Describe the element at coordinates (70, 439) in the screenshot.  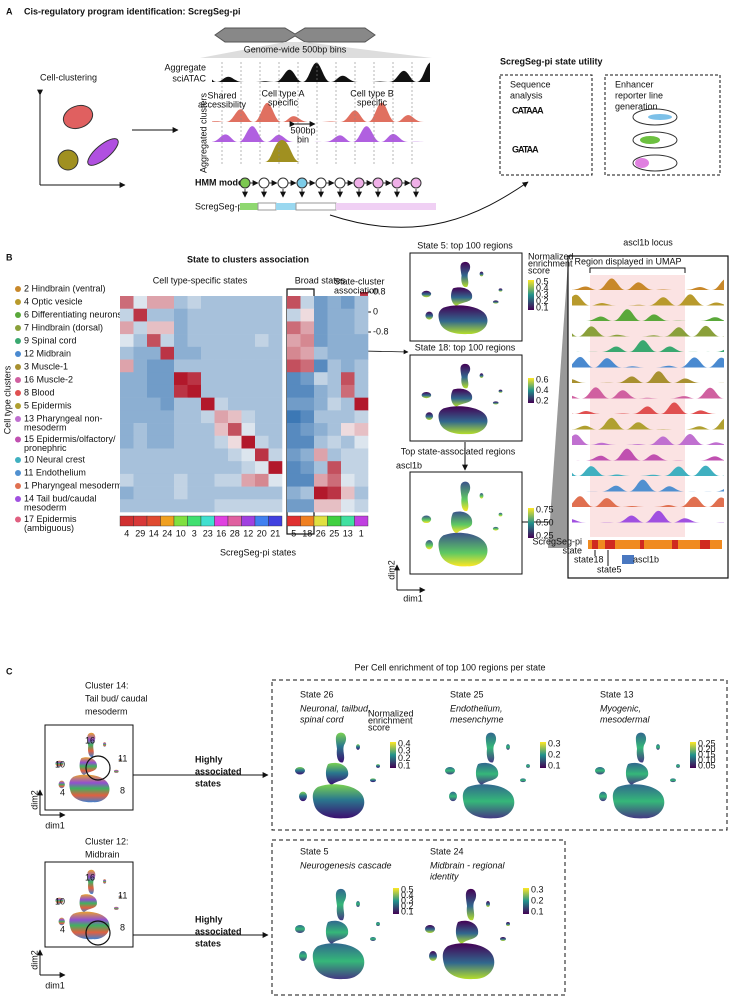
I see `label: 15 Epidermis/olfactory/` at that location.